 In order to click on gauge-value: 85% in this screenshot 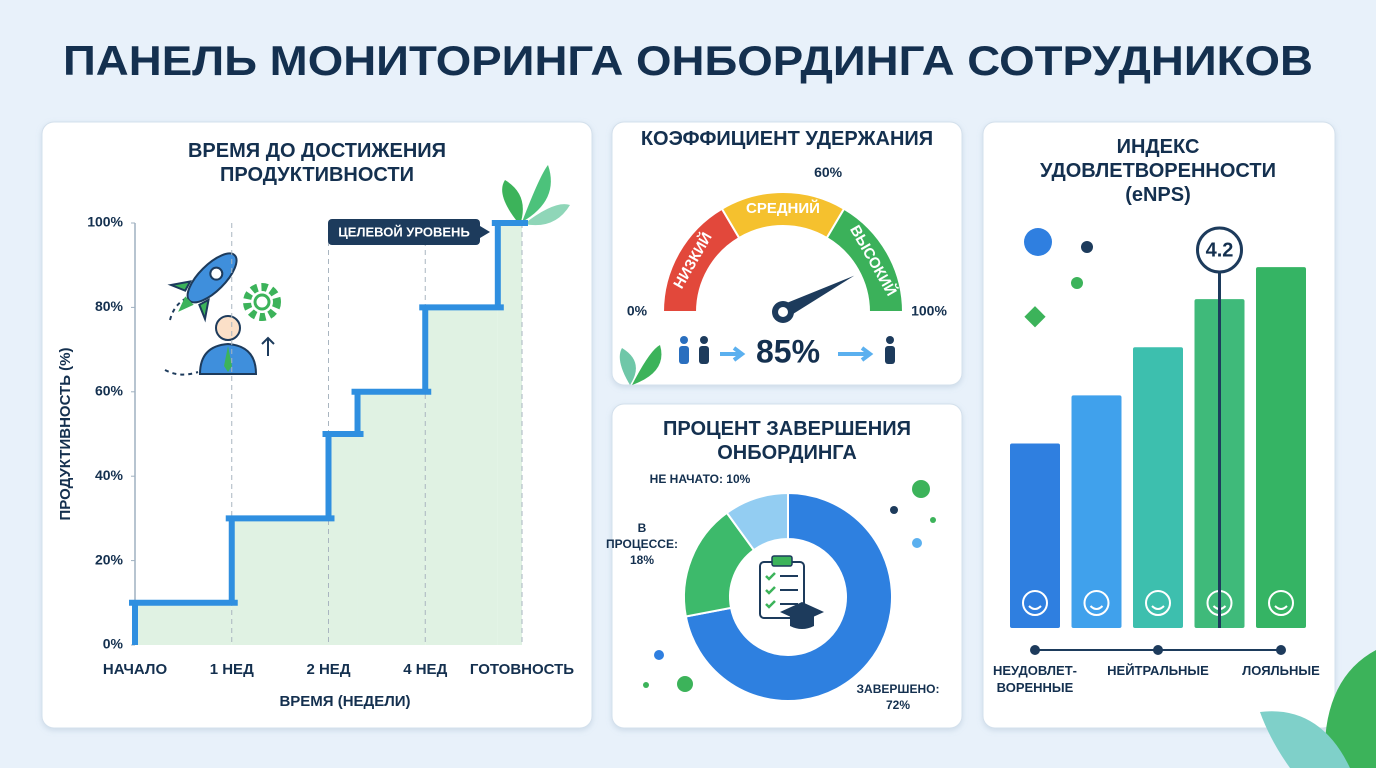, I will do `click(788, 351)`.